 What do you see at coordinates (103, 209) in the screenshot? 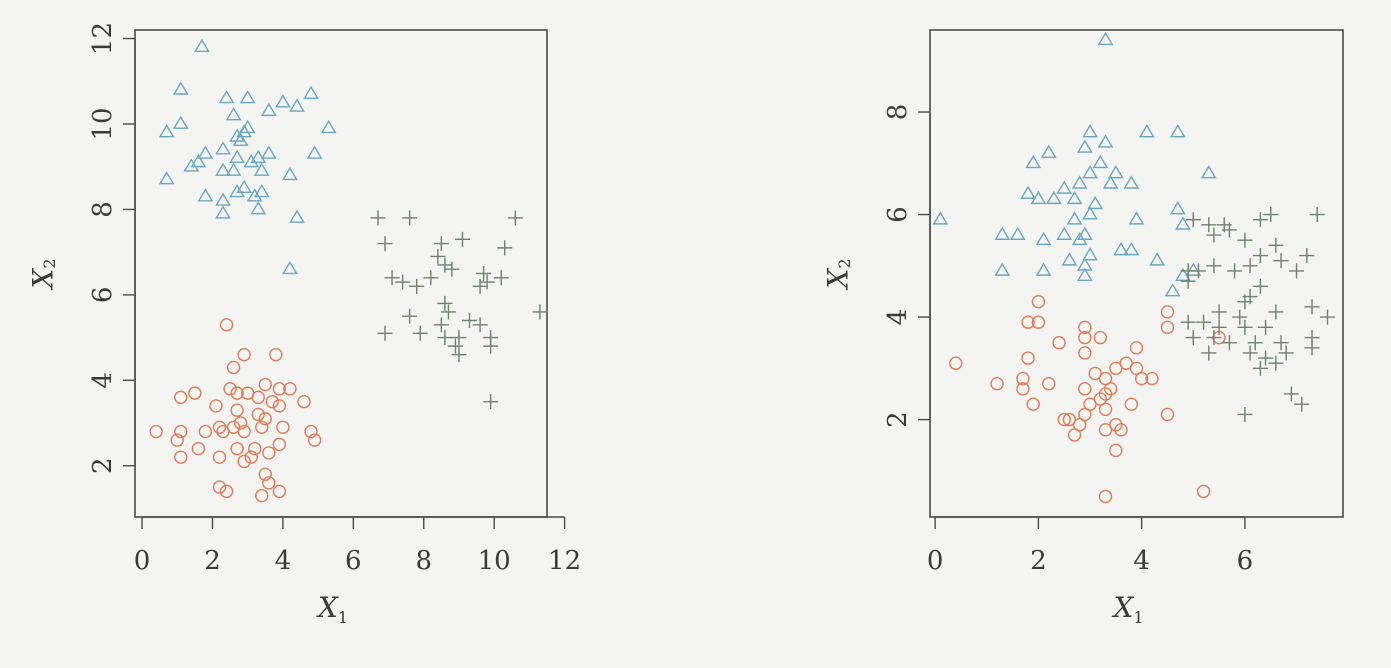
I see `y-tick-label: 8` at bounding box center [103, 209].